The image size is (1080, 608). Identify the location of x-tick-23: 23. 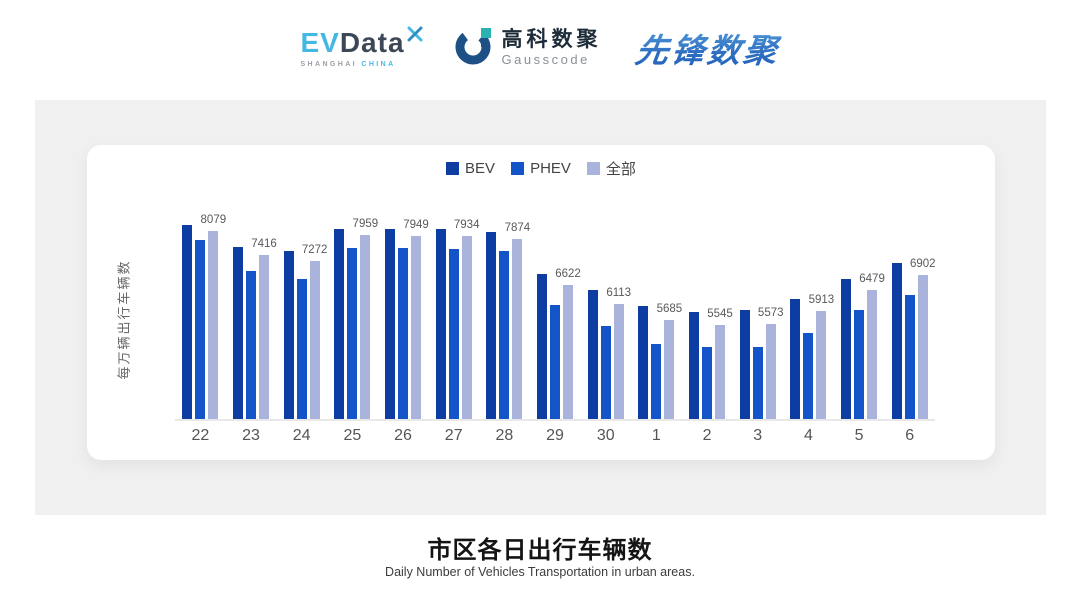
(251, 435).